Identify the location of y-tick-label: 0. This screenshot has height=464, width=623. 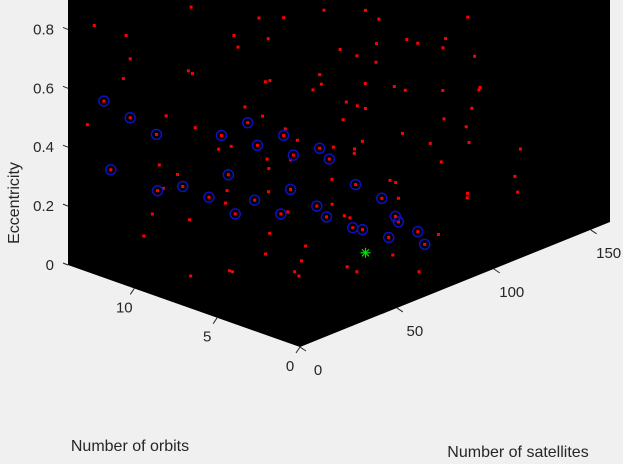
(290, 366).